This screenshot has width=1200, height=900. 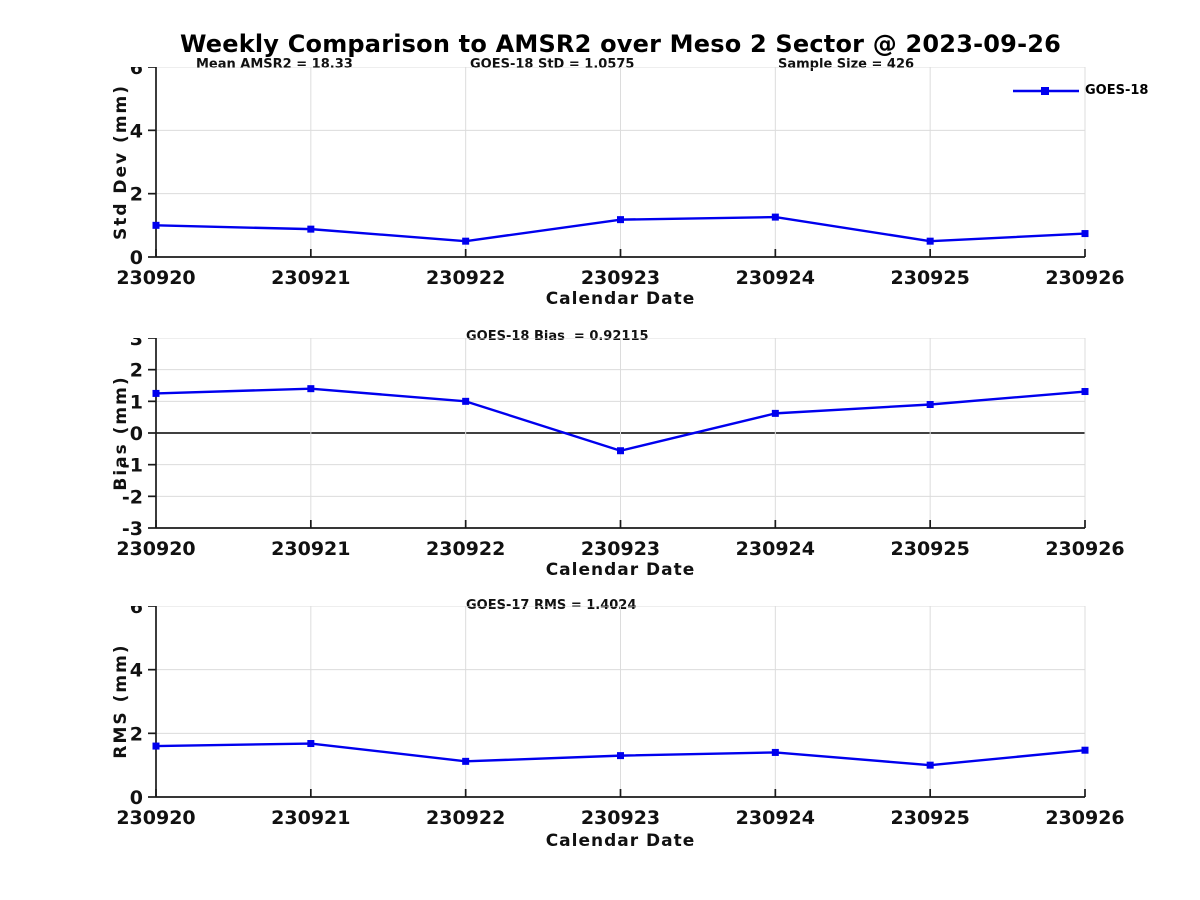 What do you see at coordinates (121, 701) in the screenshot?
I see `y-axis-label-rms: RMS (mm)` at bounding box center [121, 701].